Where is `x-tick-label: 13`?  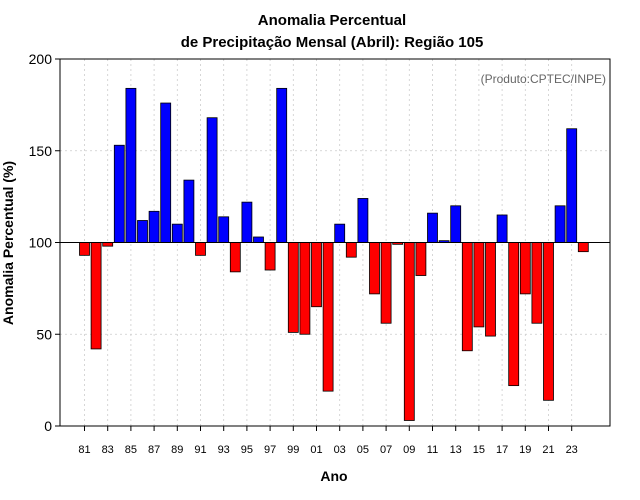 x-tick-label: 13 is located at coordinates (456, 450).